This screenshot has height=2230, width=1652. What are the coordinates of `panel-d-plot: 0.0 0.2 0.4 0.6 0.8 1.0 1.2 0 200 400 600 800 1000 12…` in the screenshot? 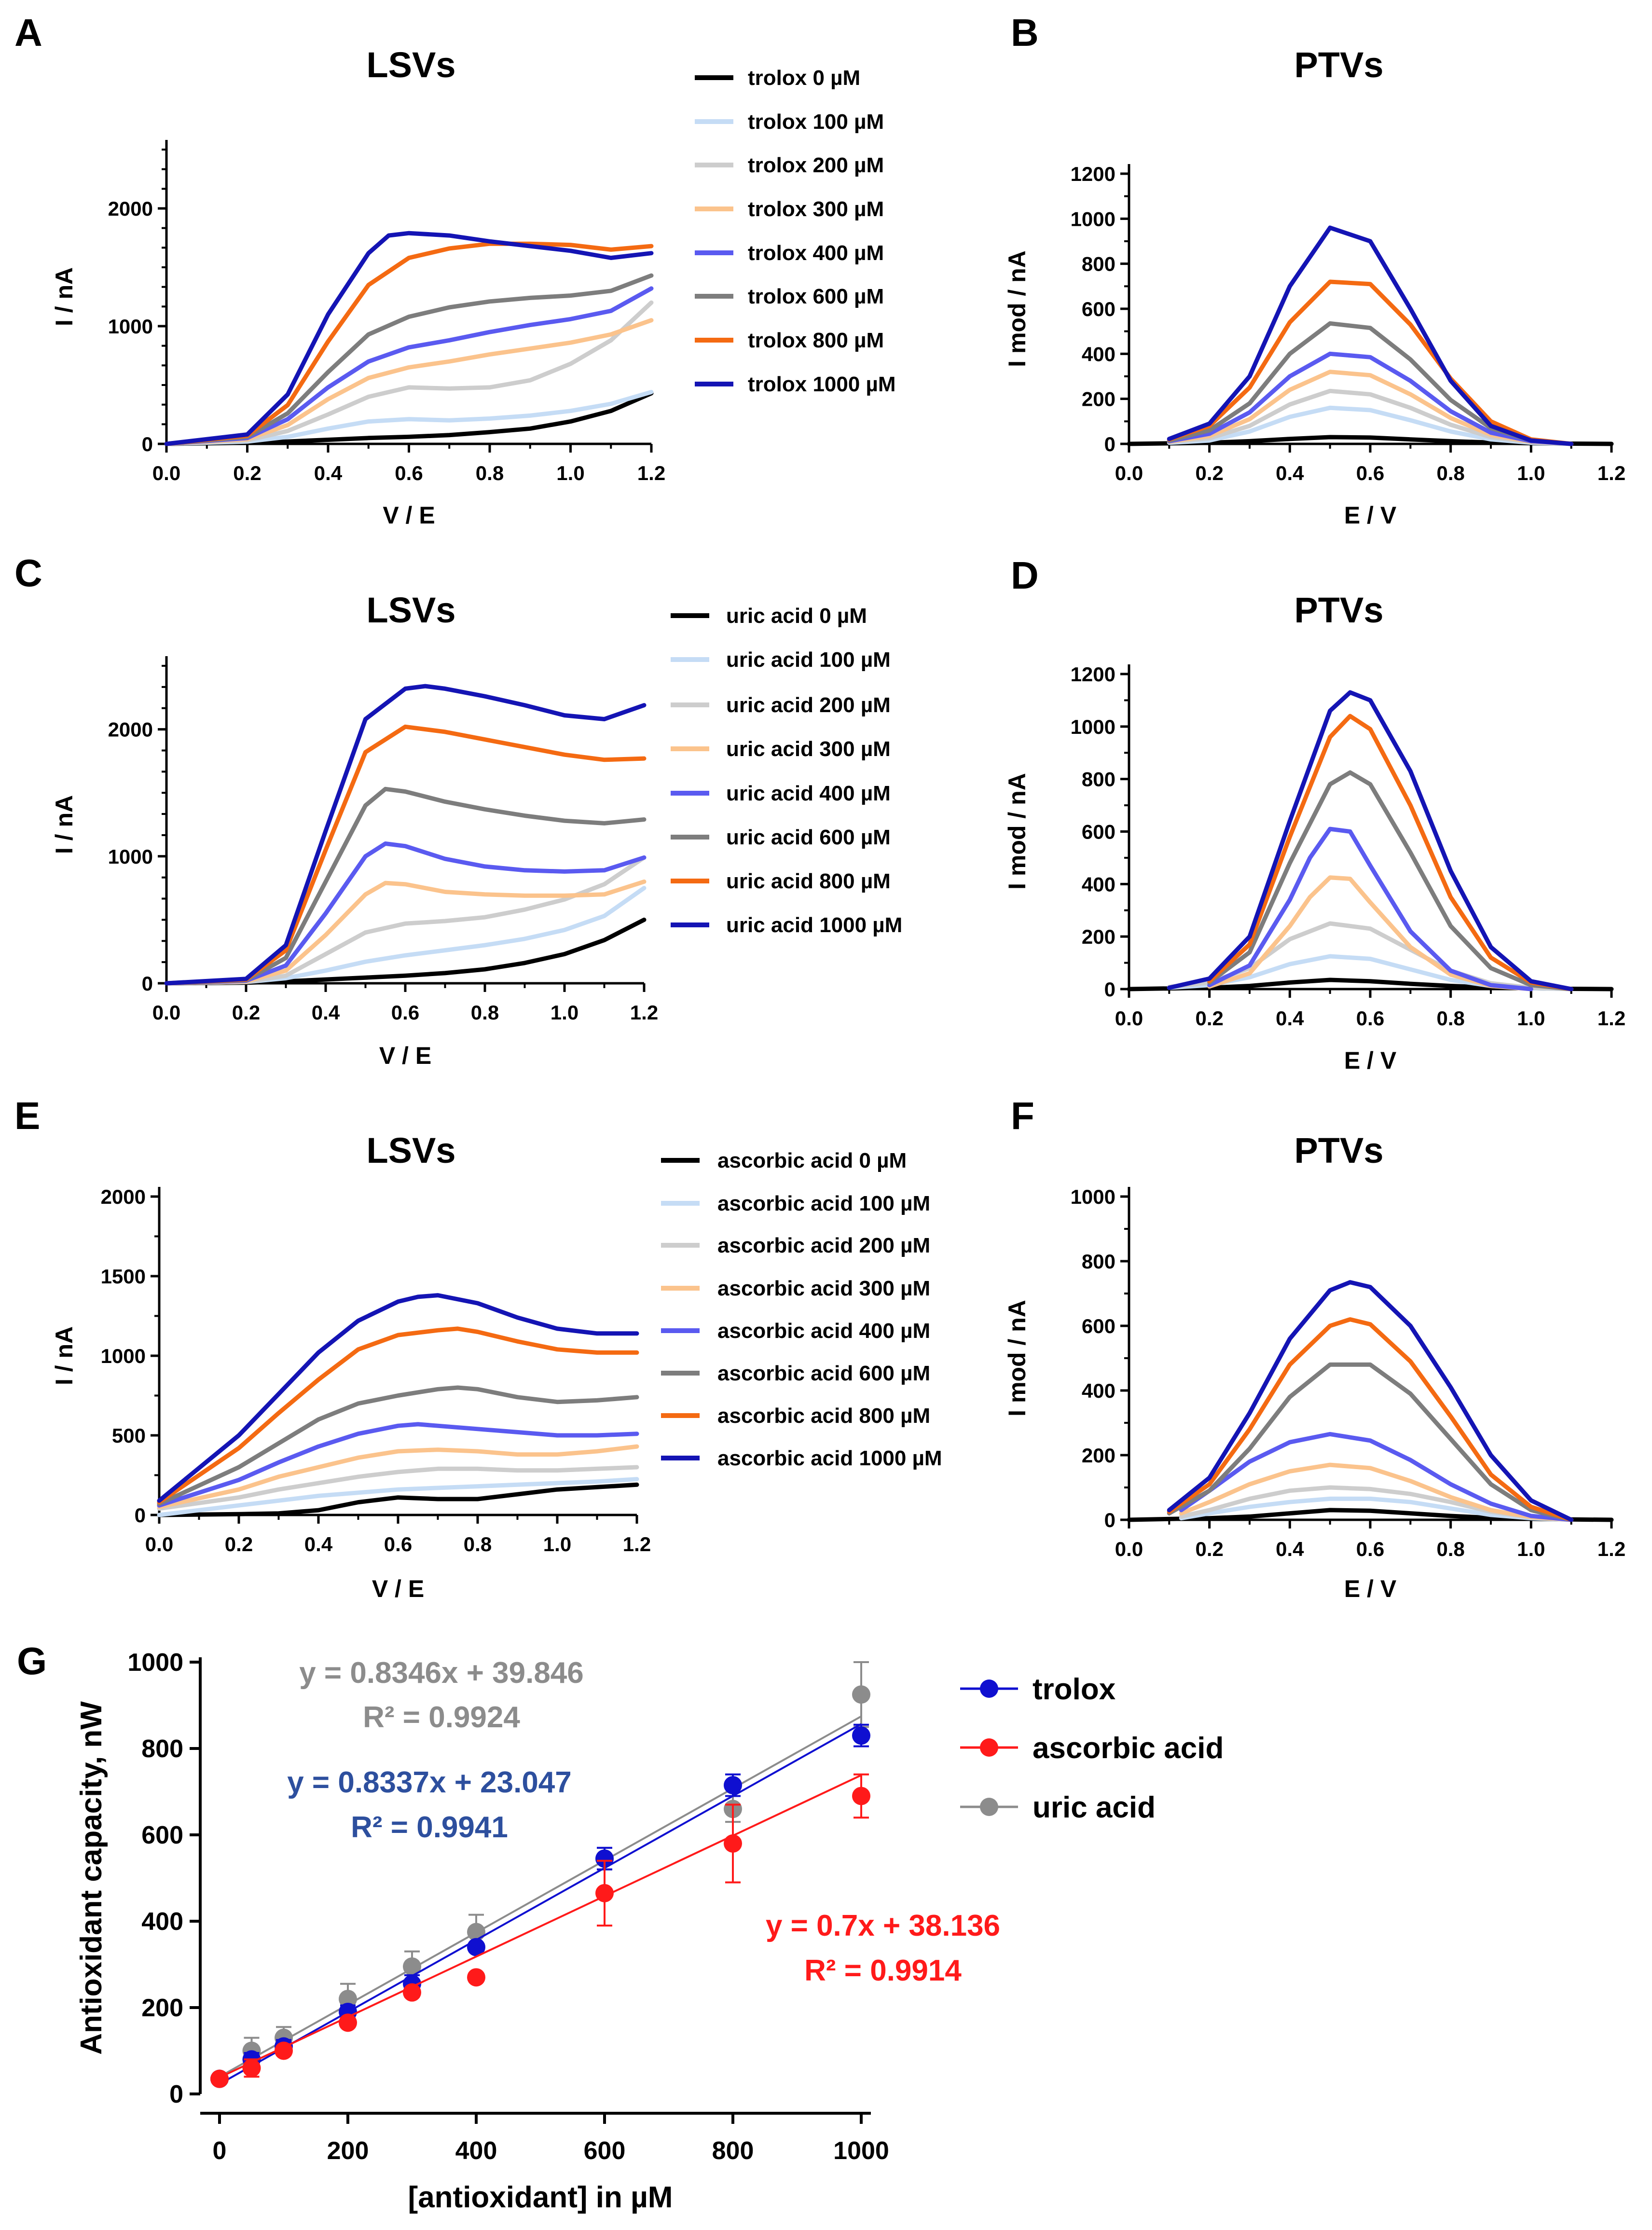 It's located at (1314, 868).